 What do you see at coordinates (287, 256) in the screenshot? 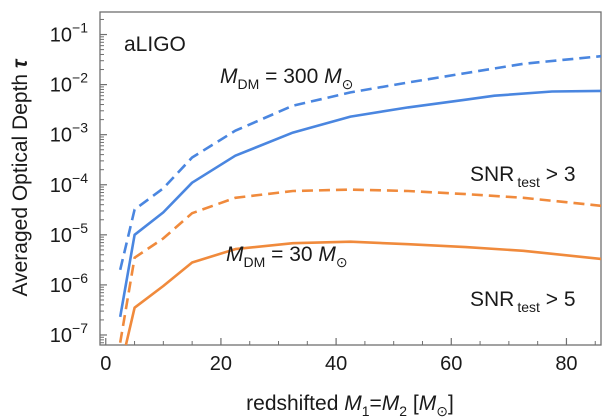
I see `annotation-mdm-30: MDM = 30 M⊙` at bounding box center [287, 256].